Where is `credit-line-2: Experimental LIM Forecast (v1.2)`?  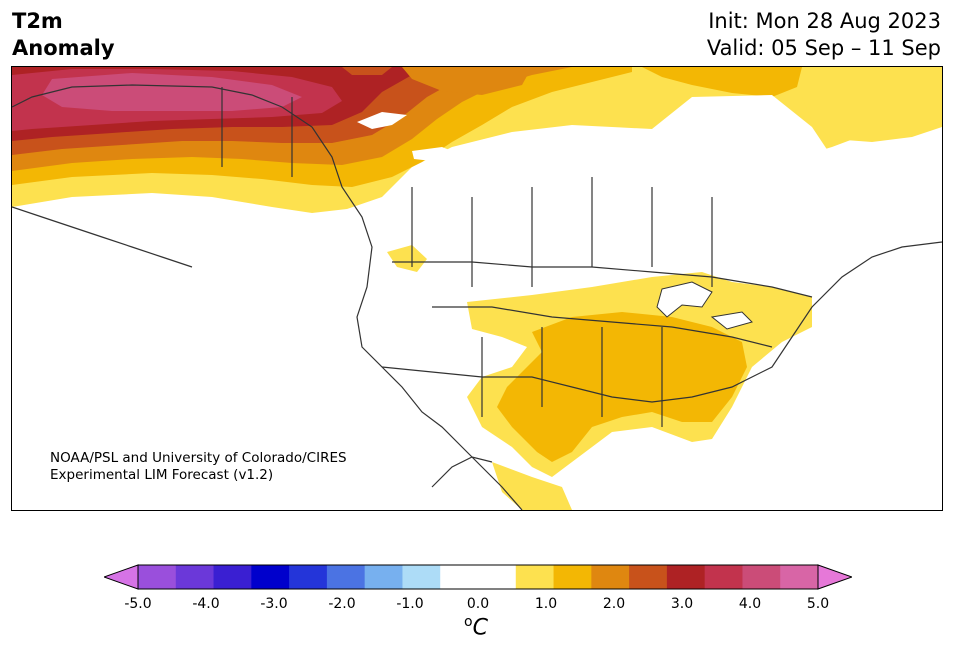 credit-line-2: Experimental LIM Forecast (v1.2) is located at coordinates (162, 475).